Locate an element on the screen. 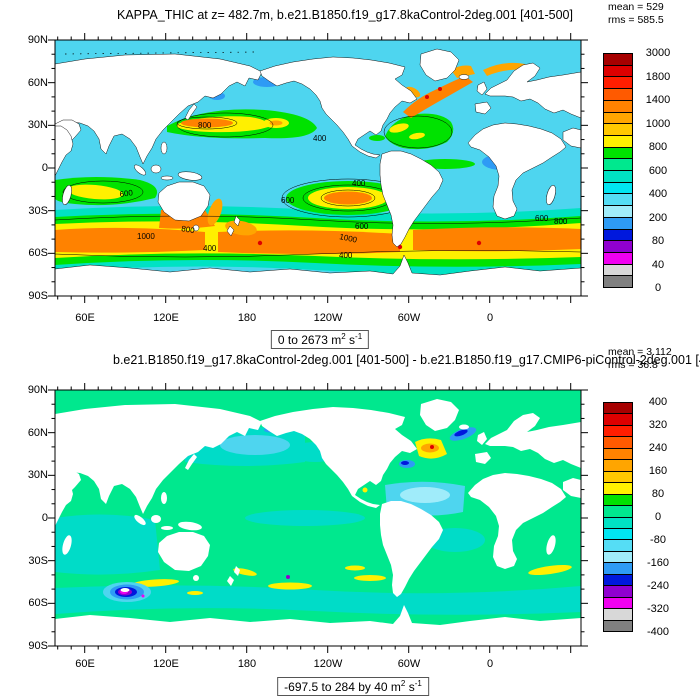 The width and height of the screenshot is (700, 700). bottom-range-box: -697.5 to 284 by 40 m2 s-1 is located at coordinates (353, 686).